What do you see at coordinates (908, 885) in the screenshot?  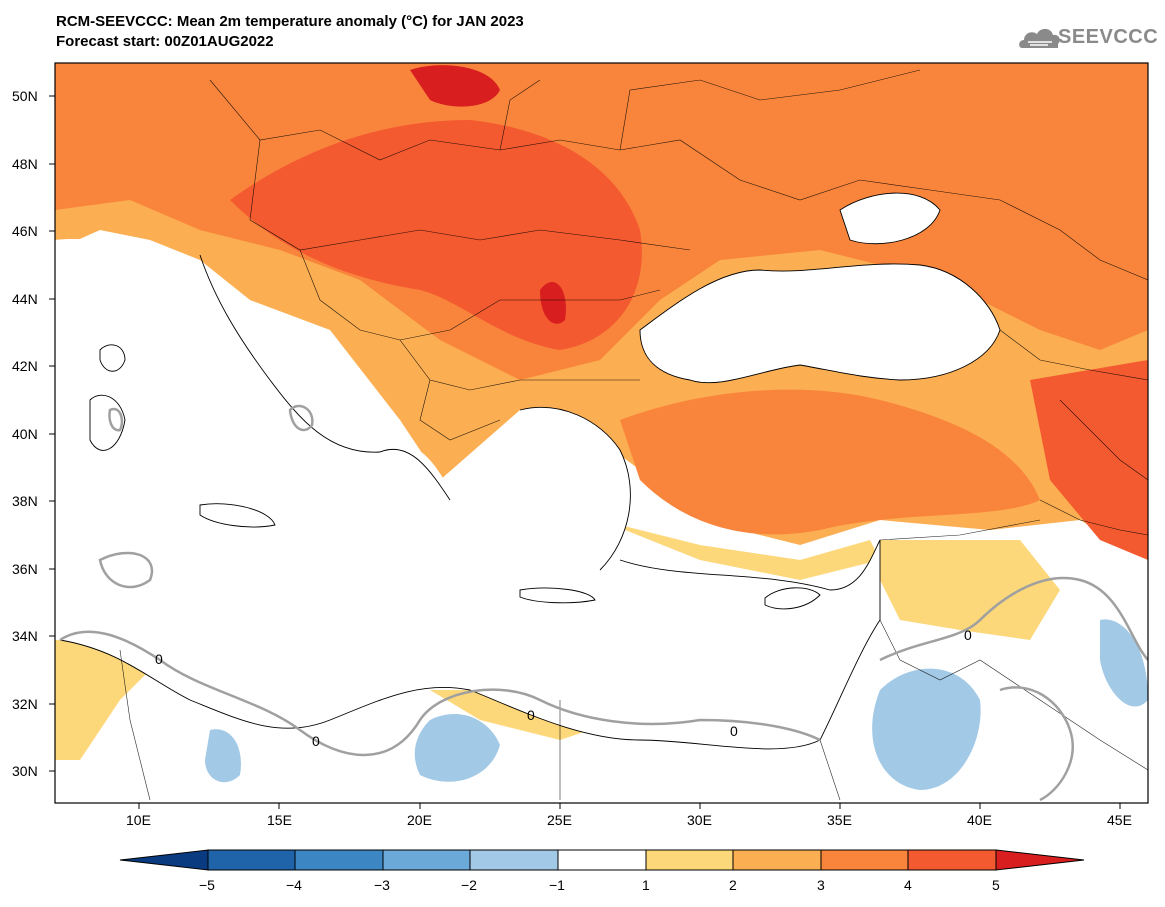 I see `colorbar-label: 4` at bounding box center [908, 885].